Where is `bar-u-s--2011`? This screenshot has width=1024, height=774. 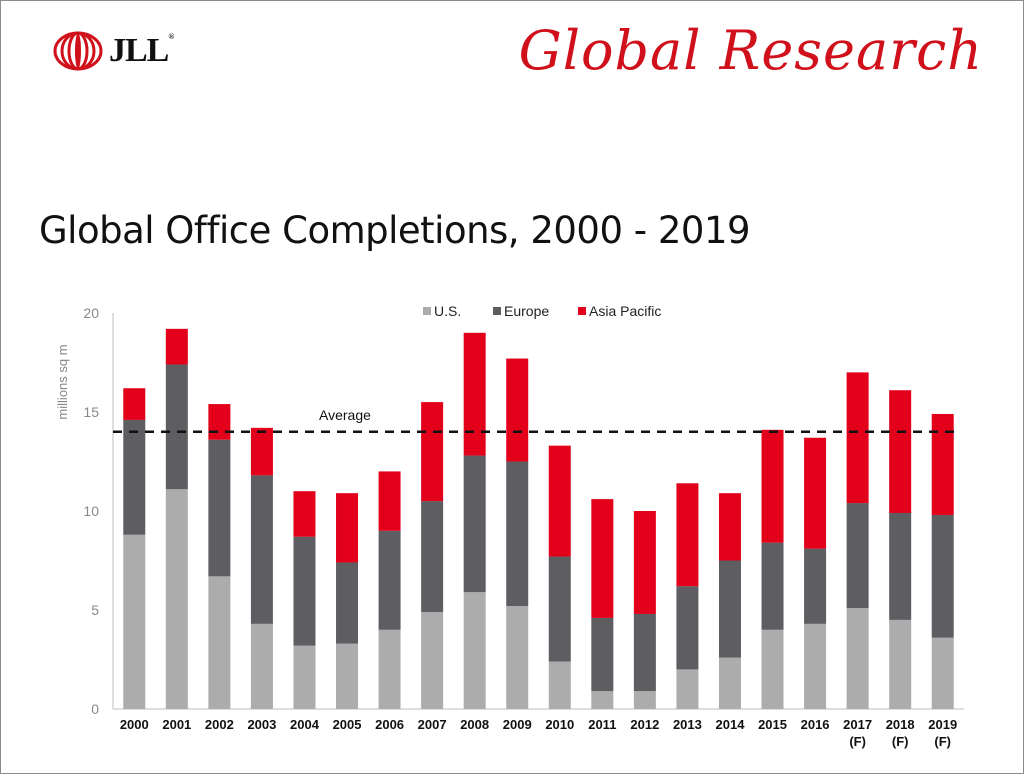 bar-u-s--2011 is located at coordinates (602, 700).